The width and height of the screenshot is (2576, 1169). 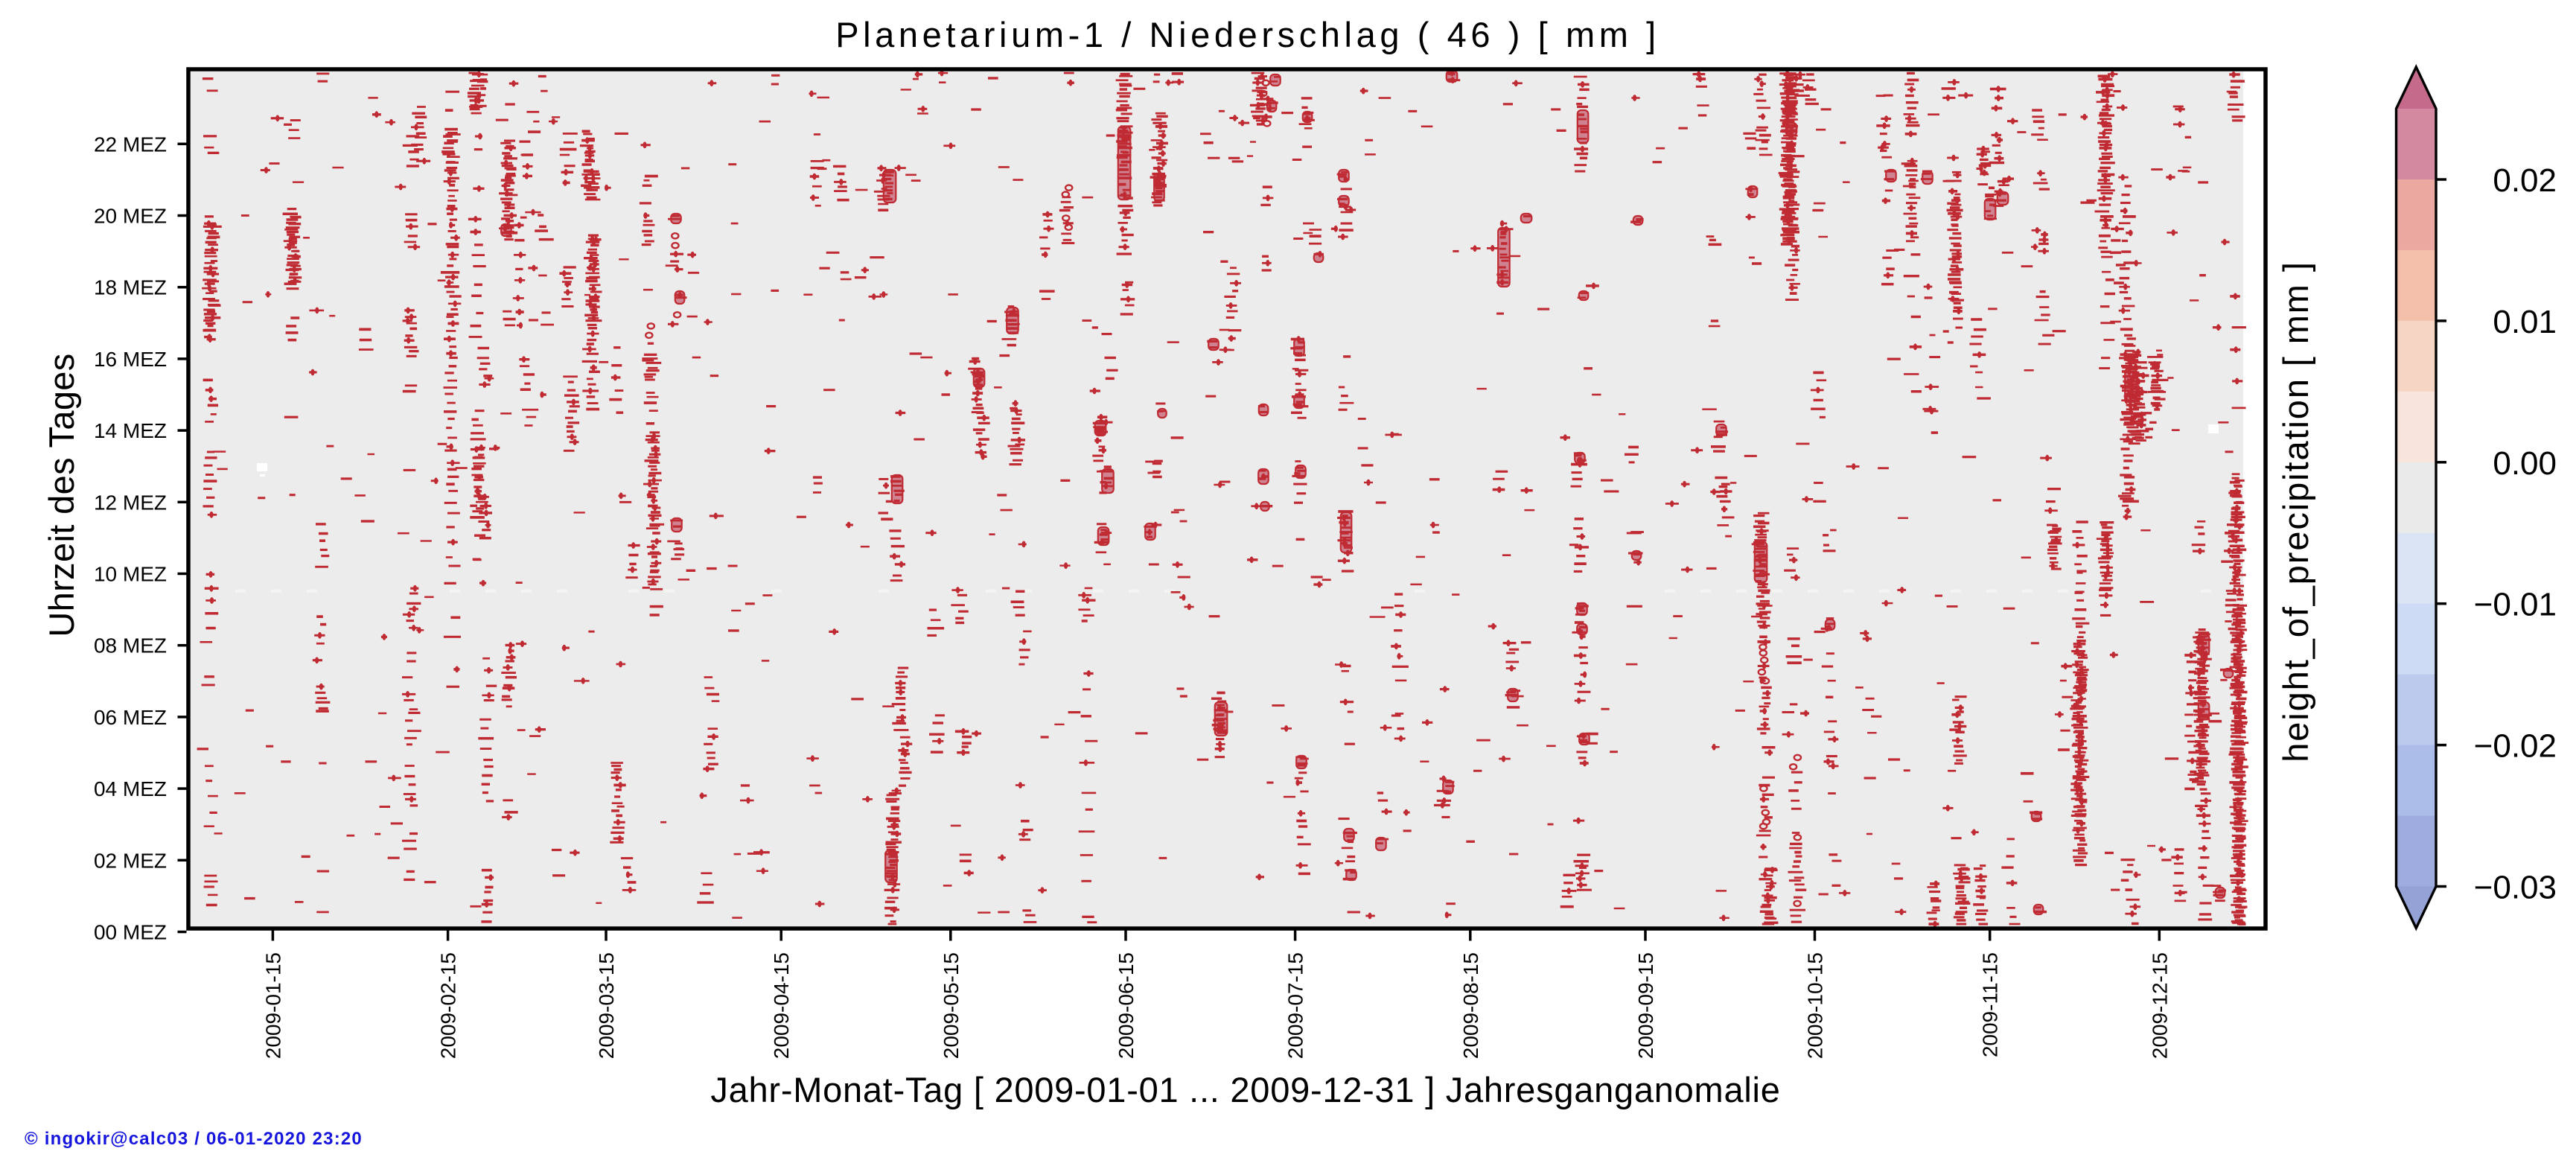 I want to click on svg-text: 2009-08-15, so click(x=1470, y=1005).